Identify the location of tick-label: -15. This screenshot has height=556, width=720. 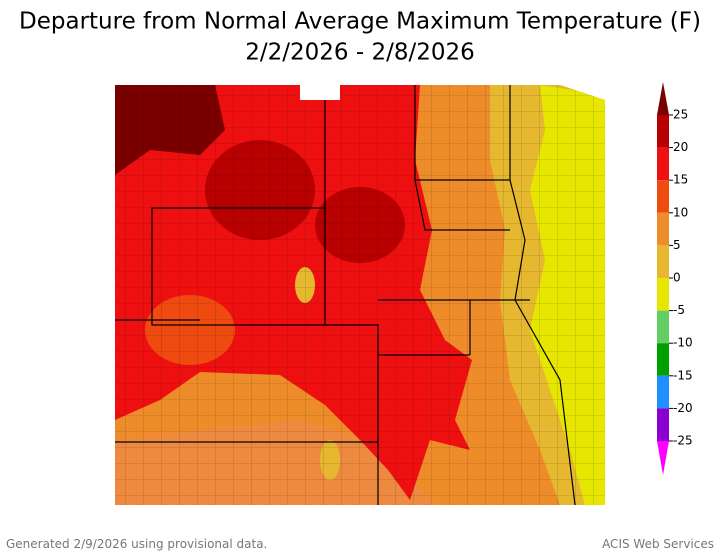
(683, 375).